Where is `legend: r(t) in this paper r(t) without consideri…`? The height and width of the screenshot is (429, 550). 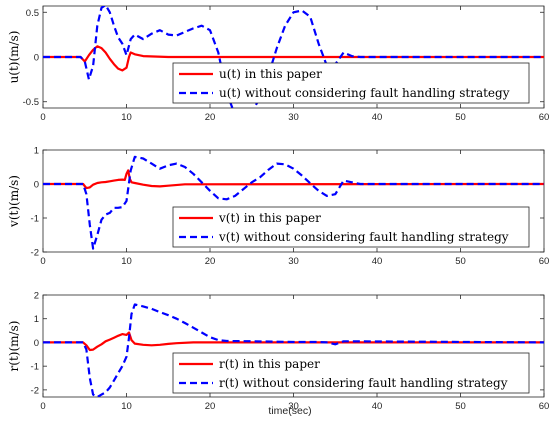
legend: r(t) in this paper r(t) without consideri… is located at coordinates (351, 373).